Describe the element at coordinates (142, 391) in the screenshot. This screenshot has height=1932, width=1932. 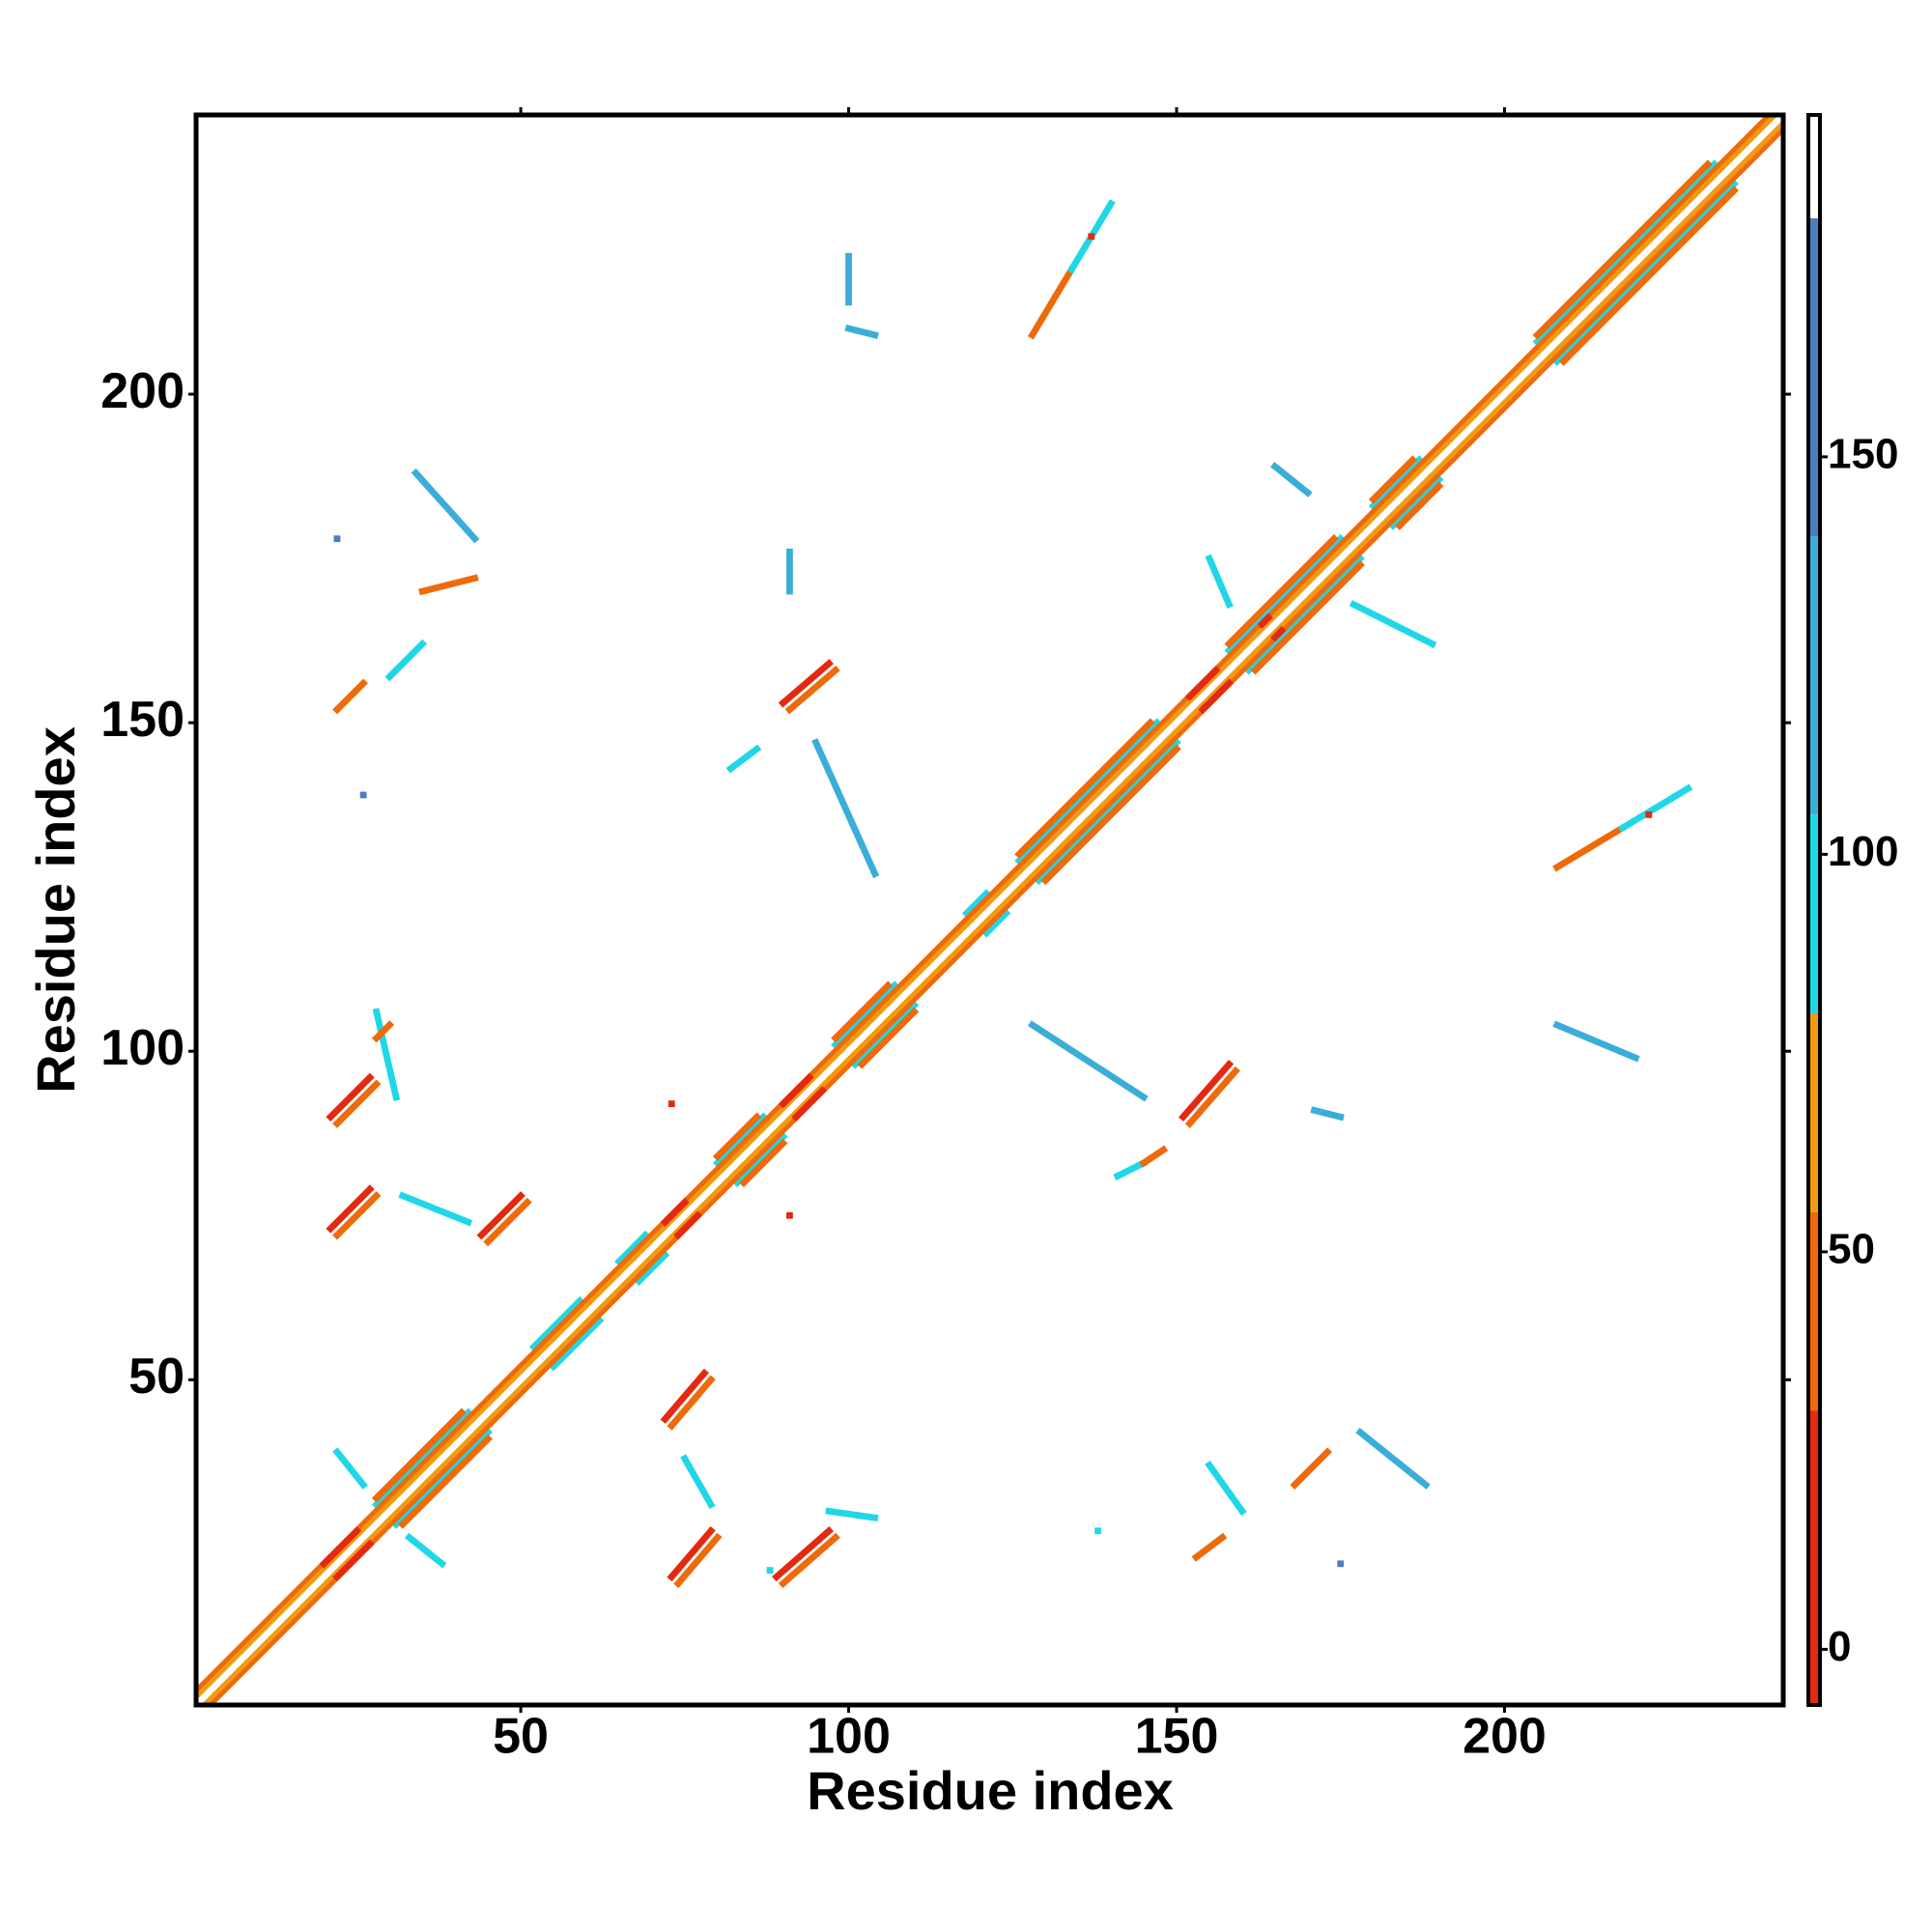
I see `y-tick-label: 200` at that location.